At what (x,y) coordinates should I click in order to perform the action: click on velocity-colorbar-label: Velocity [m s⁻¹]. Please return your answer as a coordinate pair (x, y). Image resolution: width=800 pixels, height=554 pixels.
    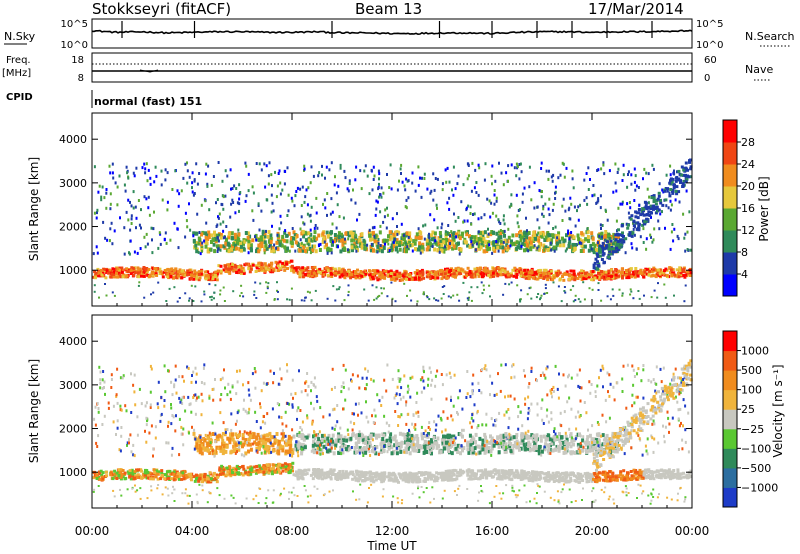
    Looking at the image, I should click on (778, 410).